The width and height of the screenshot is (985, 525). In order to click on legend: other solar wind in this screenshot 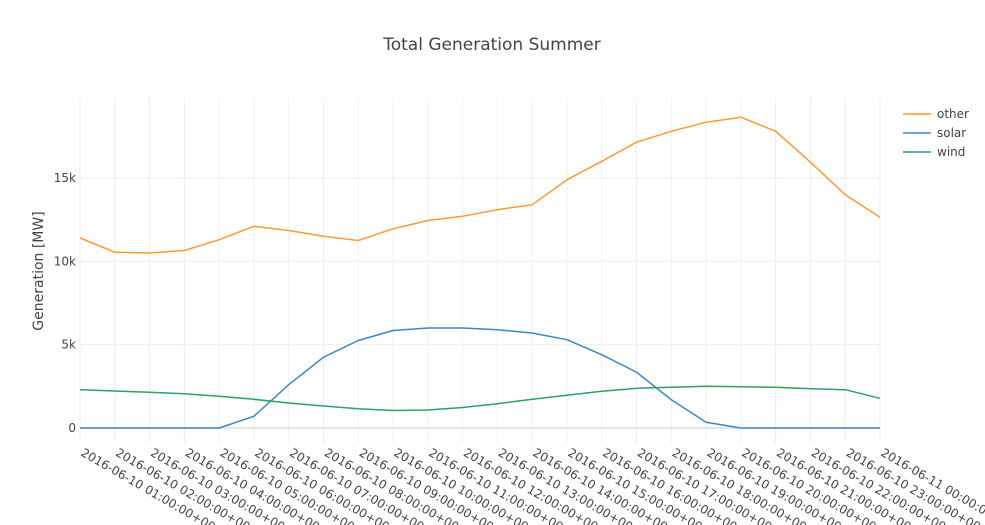, I will do `click(936, 133)`.